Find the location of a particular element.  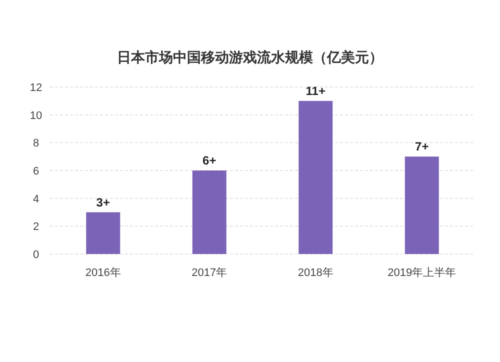

y-tick-label: 6 is located at coordinates (36, 172).